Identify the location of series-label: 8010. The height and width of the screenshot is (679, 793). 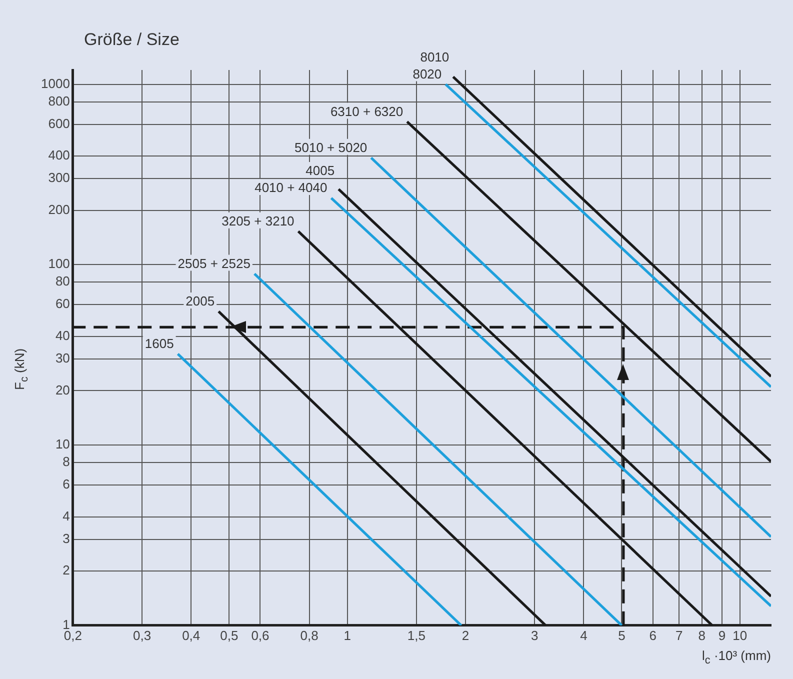
(435, 56).